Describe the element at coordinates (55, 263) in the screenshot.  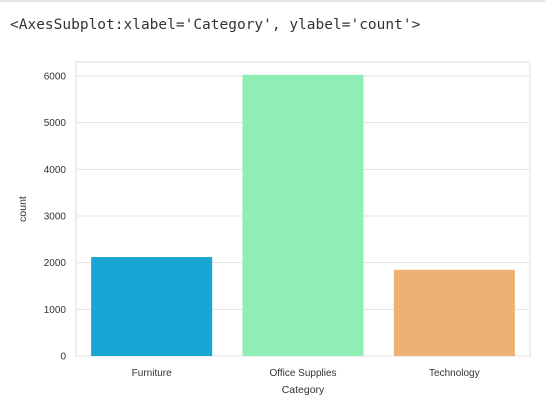
I see `y-tick-label: 2000` at that location.